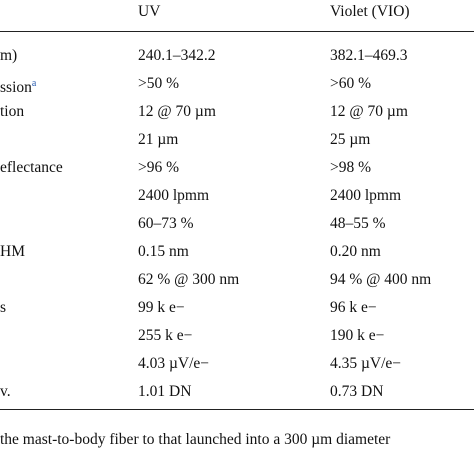 This screenshot has width=474, height=474. I want to click on row-label: HM, so click(12, 252).